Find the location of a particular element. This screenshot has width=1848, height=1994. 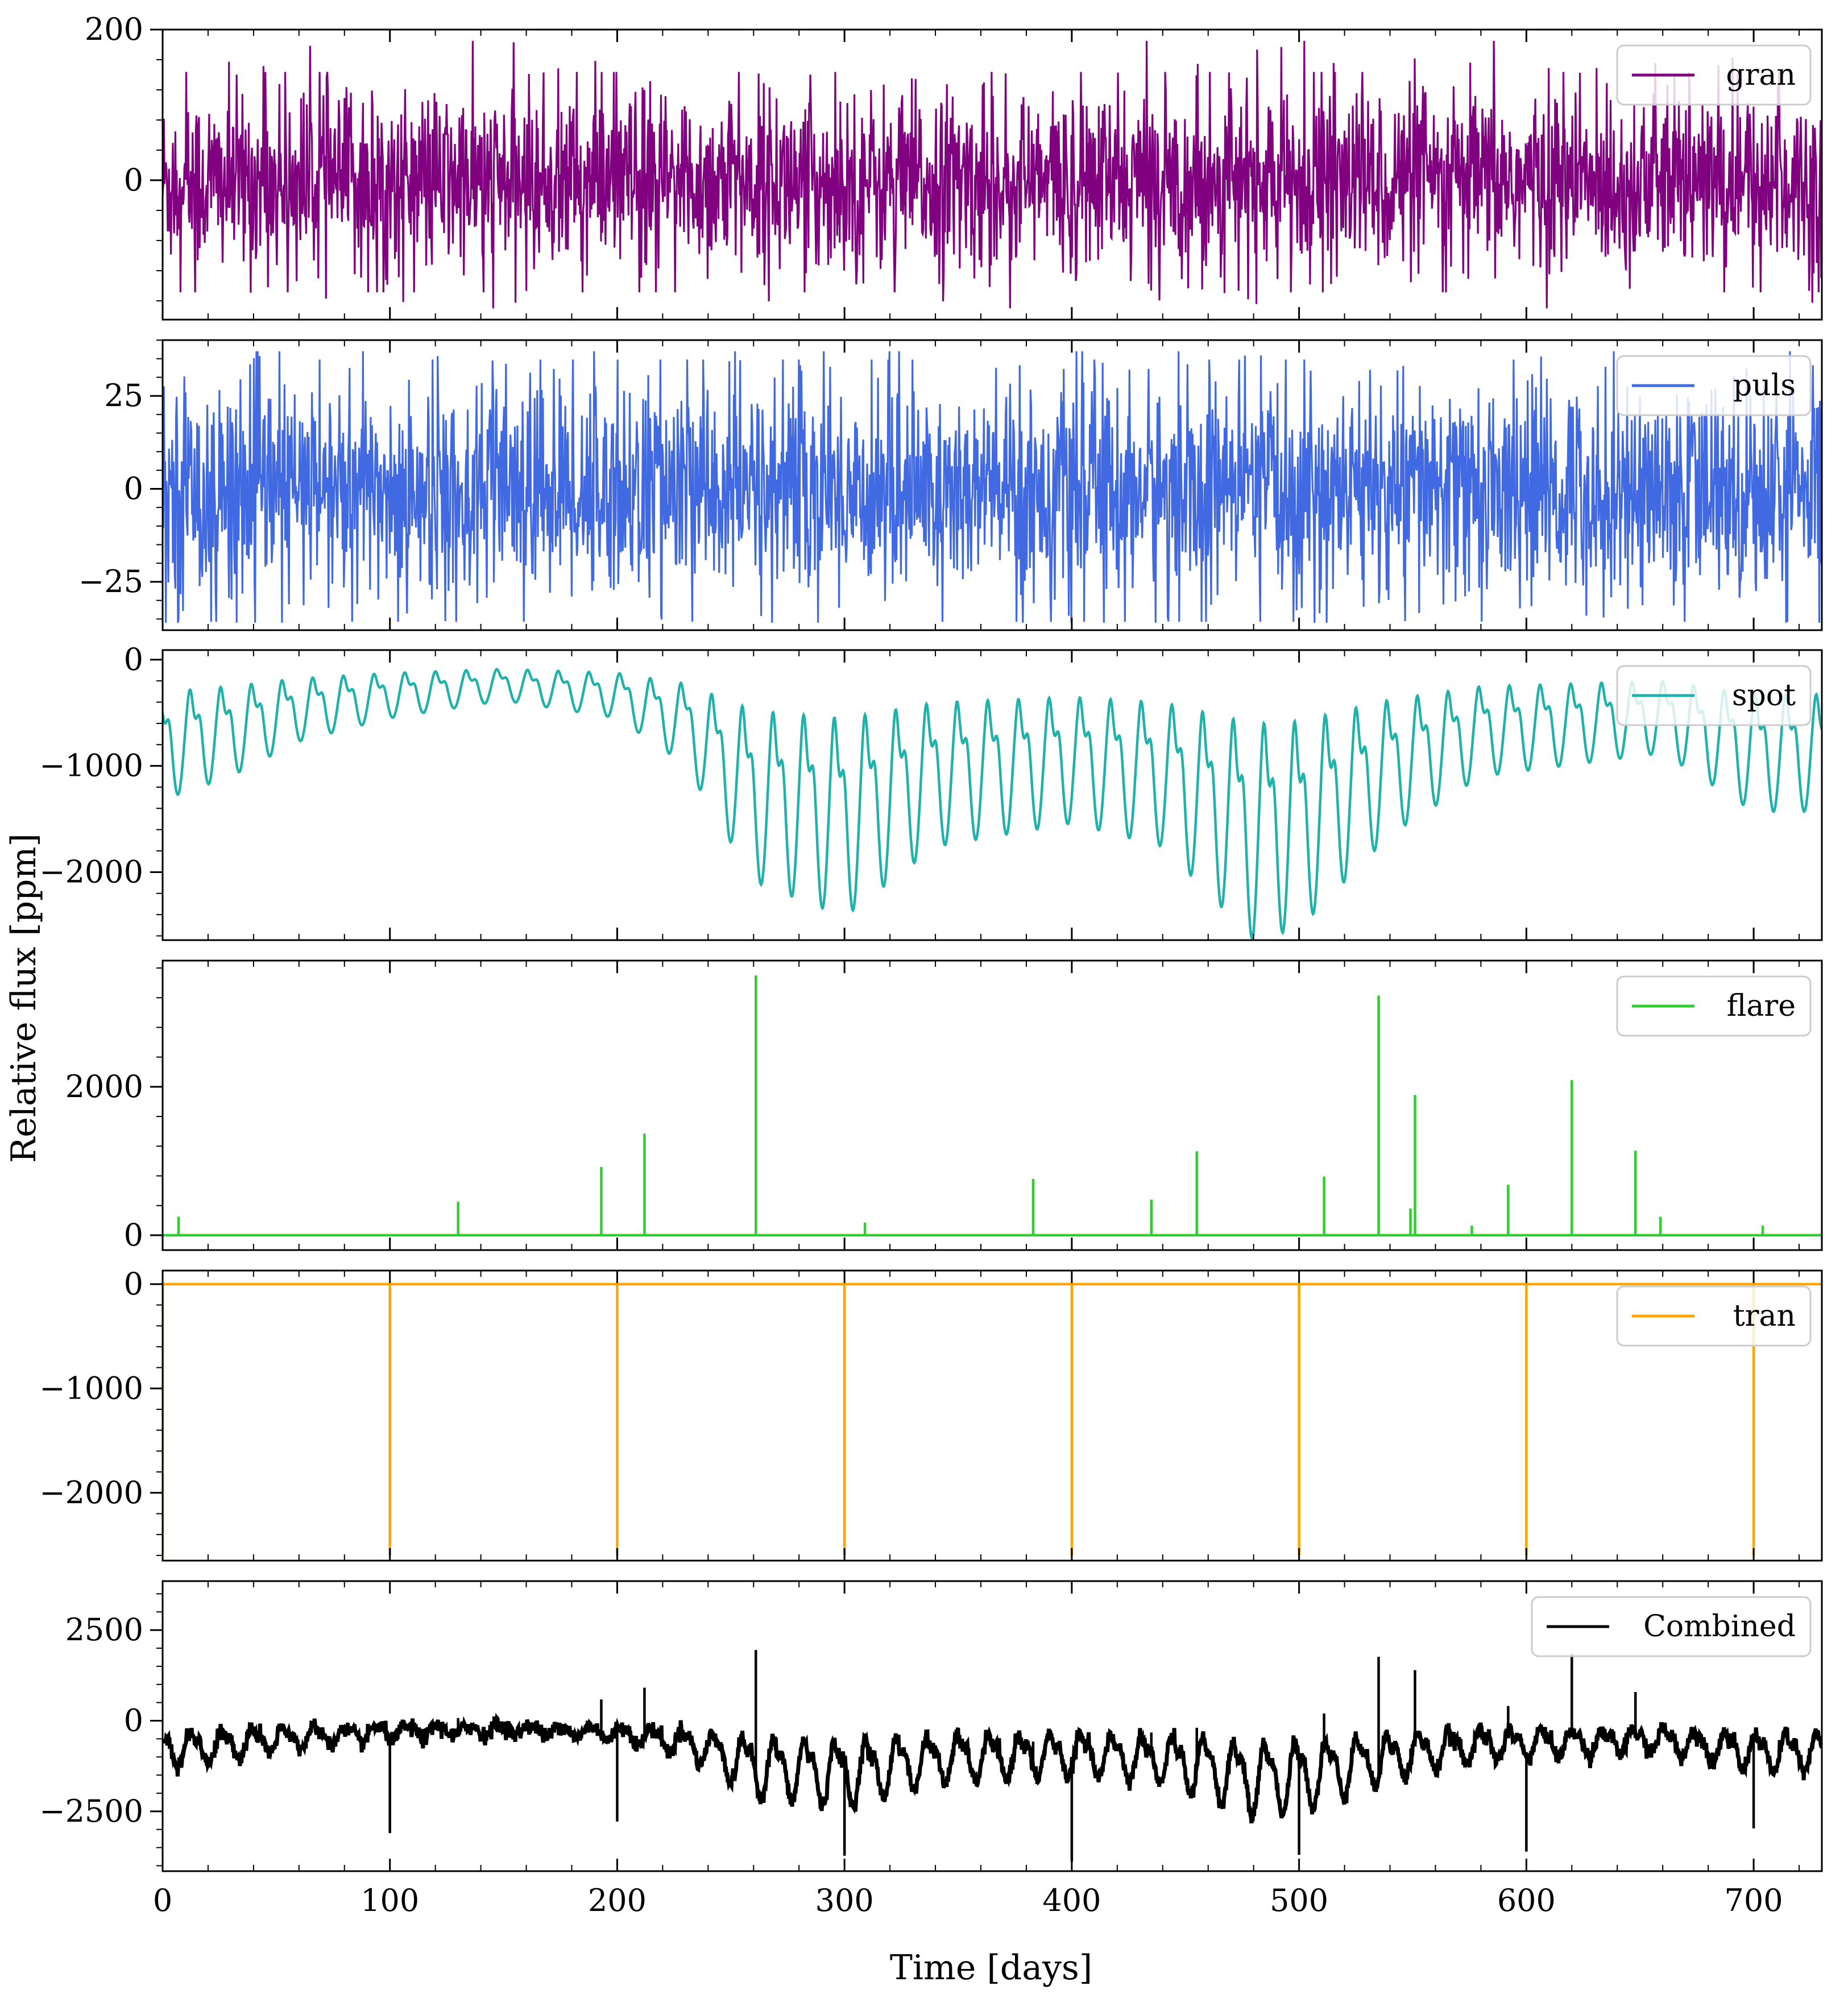

series-puls is located at coordinates (992, 487).